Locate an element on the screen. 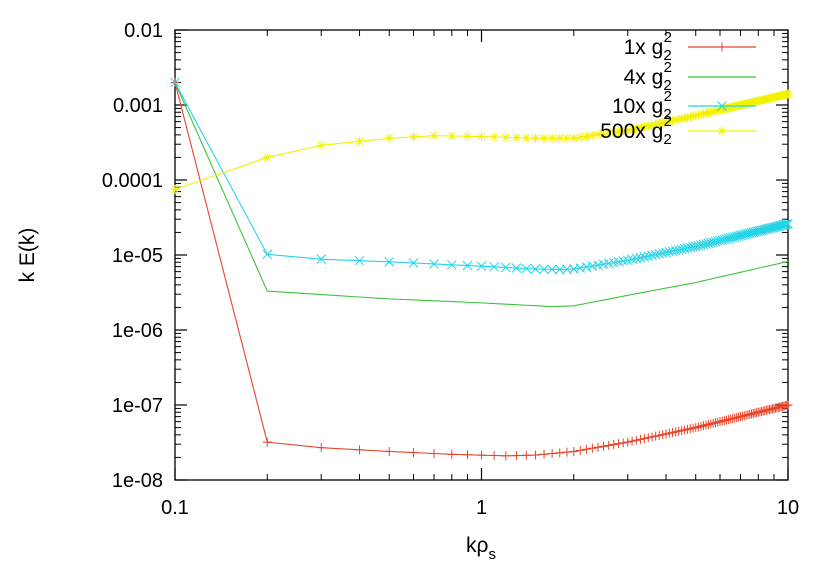 This screenshot has height=581, width=830. x-tick-label: 0.1 is located at coordinates (175, 508).